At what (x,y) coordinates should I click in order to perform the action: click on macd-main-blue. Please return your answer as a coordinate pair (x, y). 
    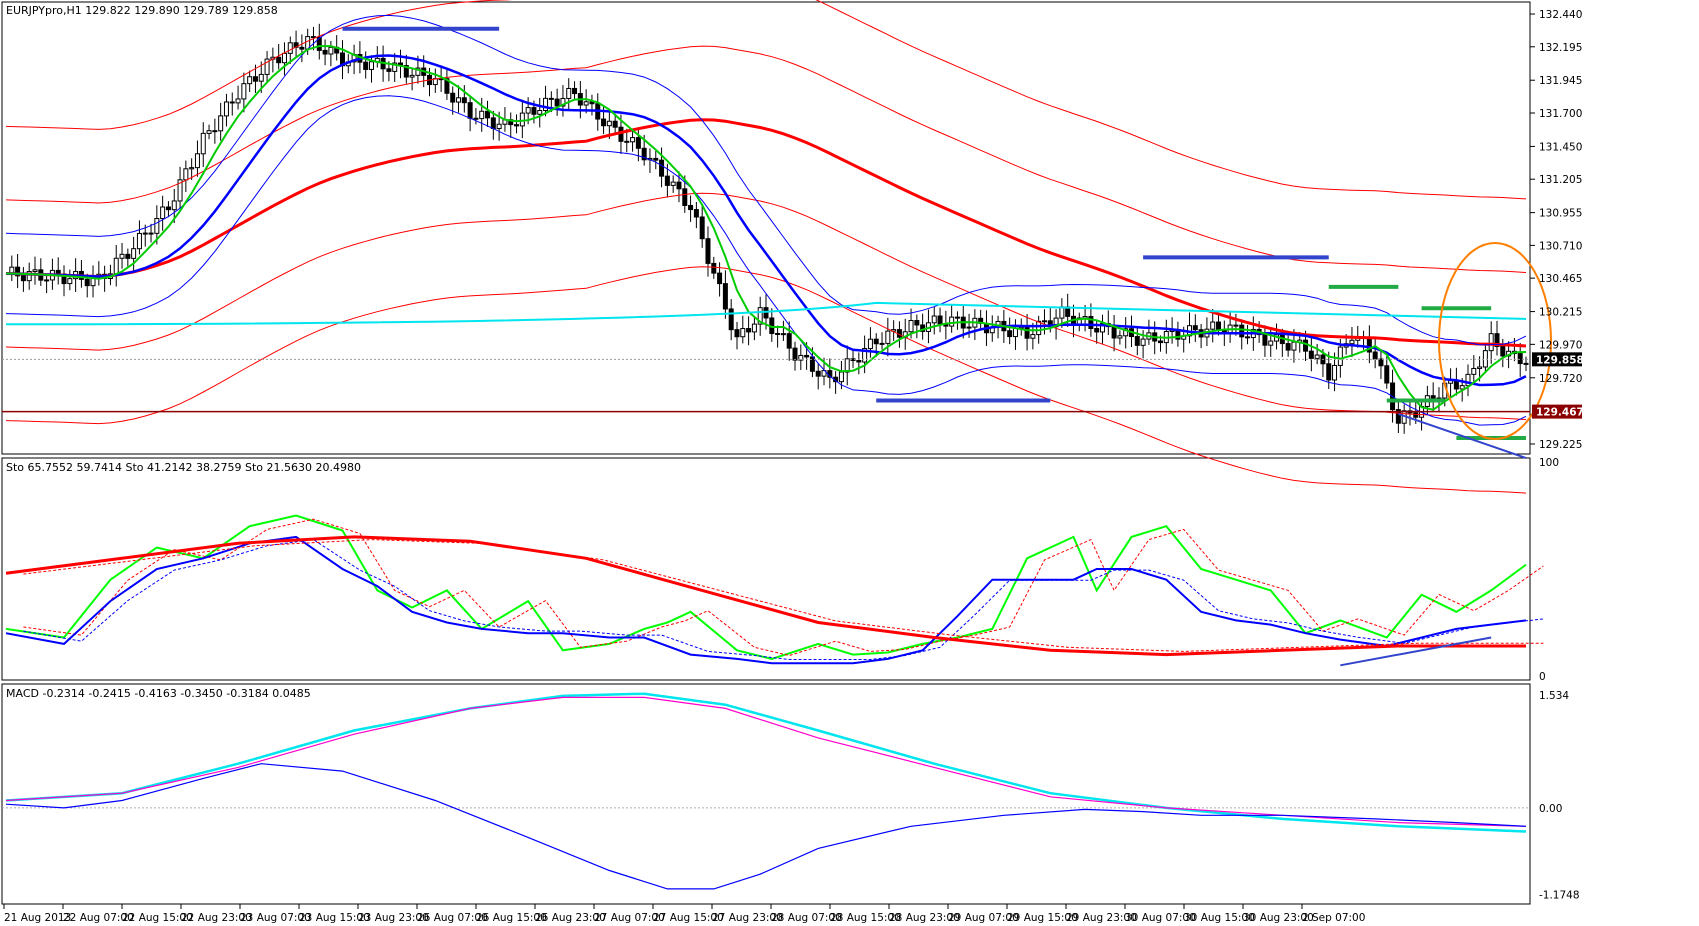
    Looking at the image, I should click on (766, 826).